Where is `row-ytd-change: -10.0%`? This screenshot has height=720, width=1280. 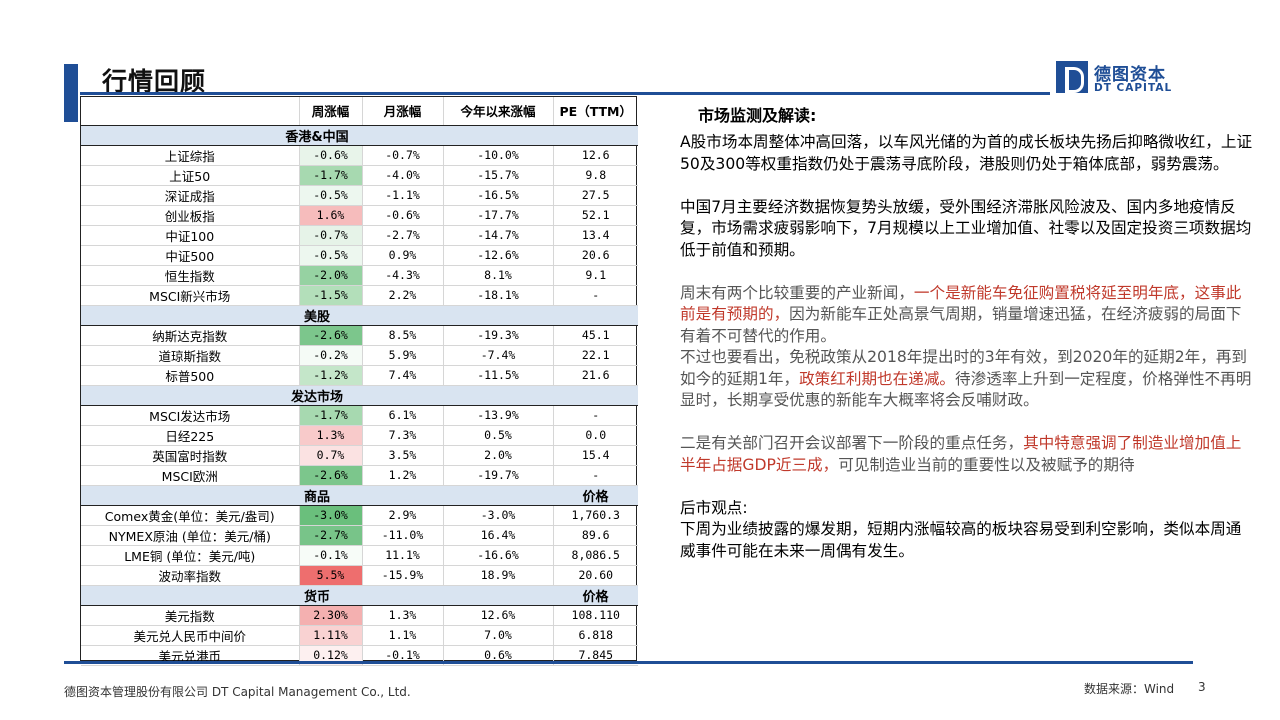 row-ytd-change: -10.0% is located at coordinates (497, 155).